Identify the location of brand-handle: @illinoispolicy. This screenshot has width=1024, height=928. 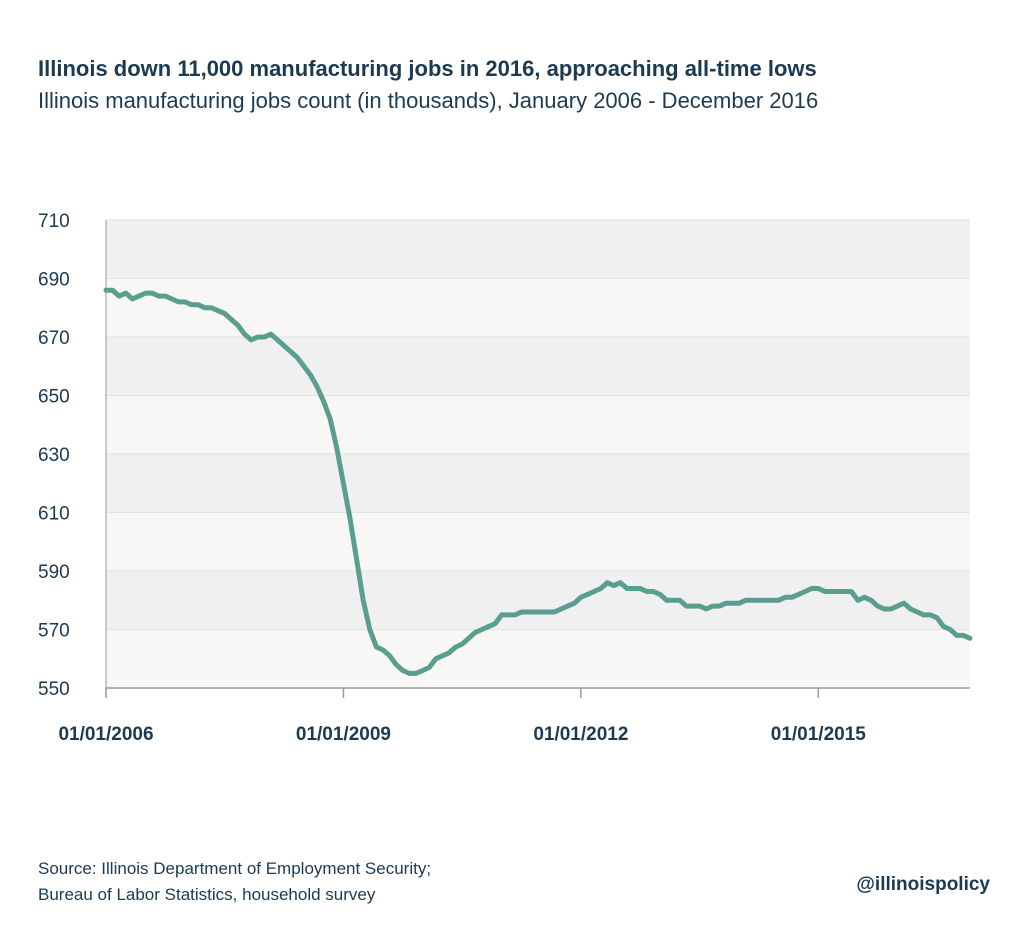
(923, 884).